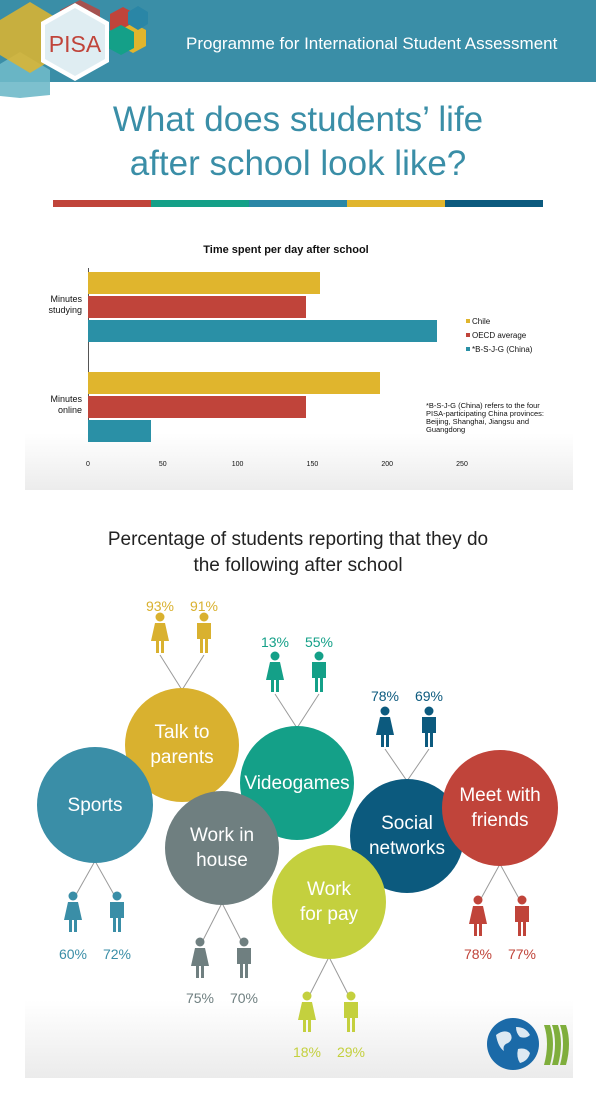 The height and width of the screenshot is (1096, 596). I want to click on activity-label-video: Videogames, so click(297, 783).